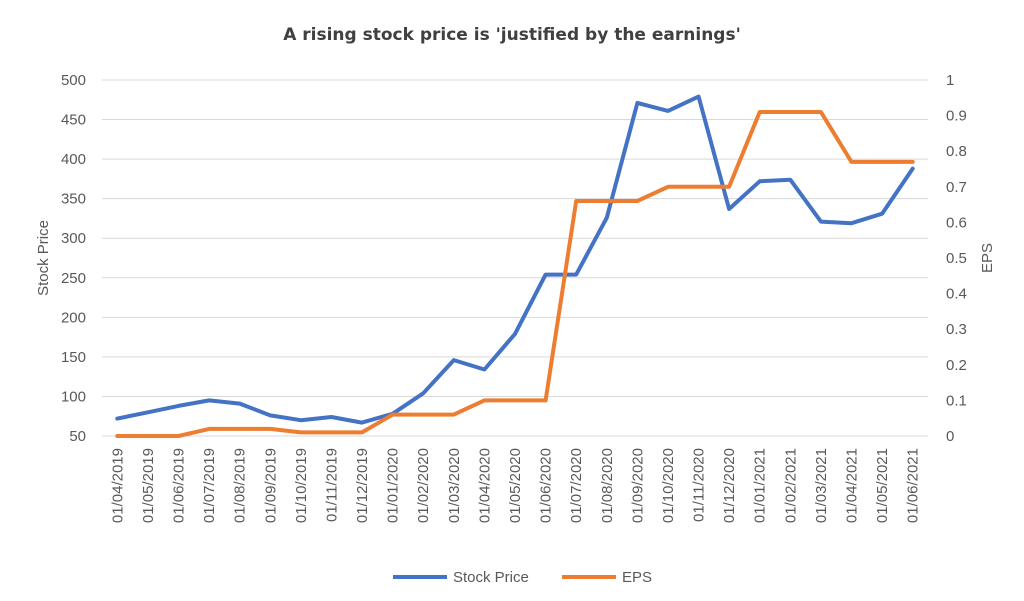 This screenshot has width=1024, height=601. What do you see at coordinates (956, 151) in the screenshot?
I see `y-right-tick-label: 0.8` at bounding box center [956, 151].